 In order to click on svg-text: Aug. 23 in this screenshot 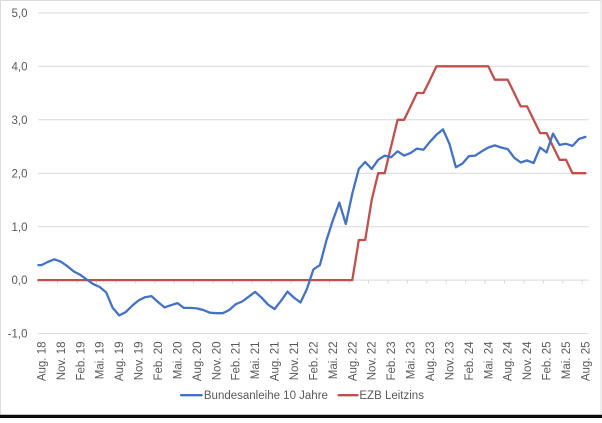, I will do `click(431, 362)`.